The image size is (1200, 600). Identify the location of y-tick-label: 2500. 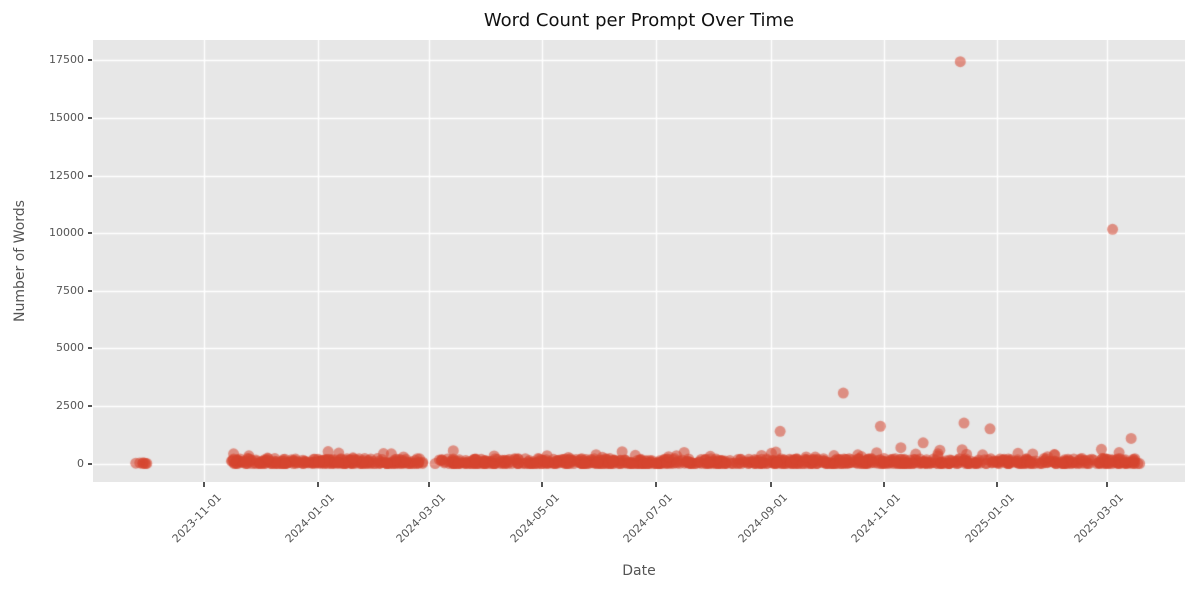
(70, 405).